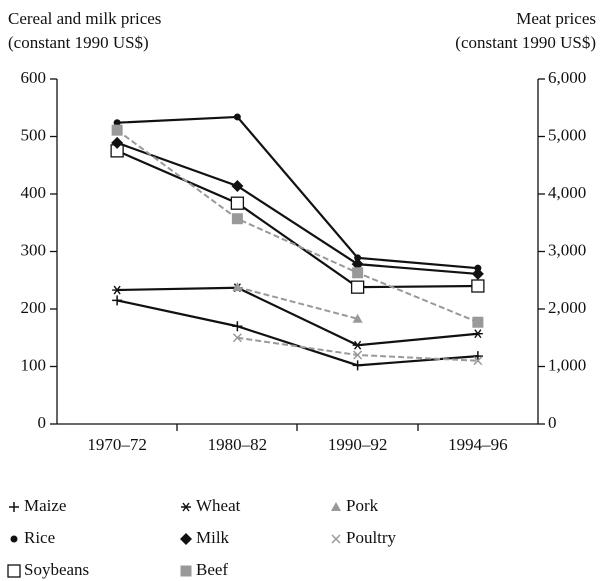 The width and height of the screenshot is (604, 581). I want to click on y2-tick-label: 2,000, so click(567, 307).